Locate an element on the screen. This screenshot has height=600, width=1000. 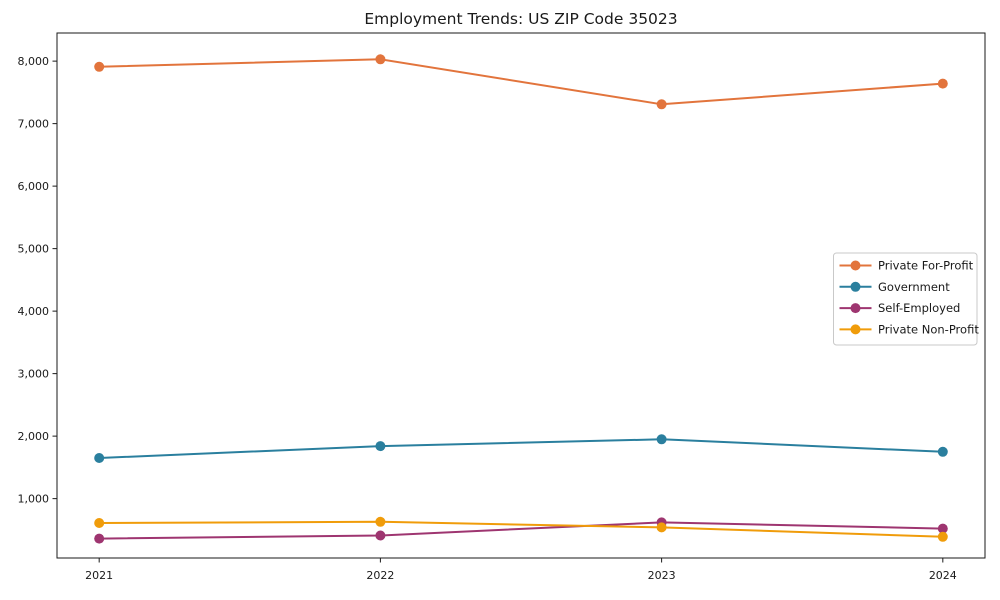
legend-marker-private-for-profit is located at coordinates (855, 265).